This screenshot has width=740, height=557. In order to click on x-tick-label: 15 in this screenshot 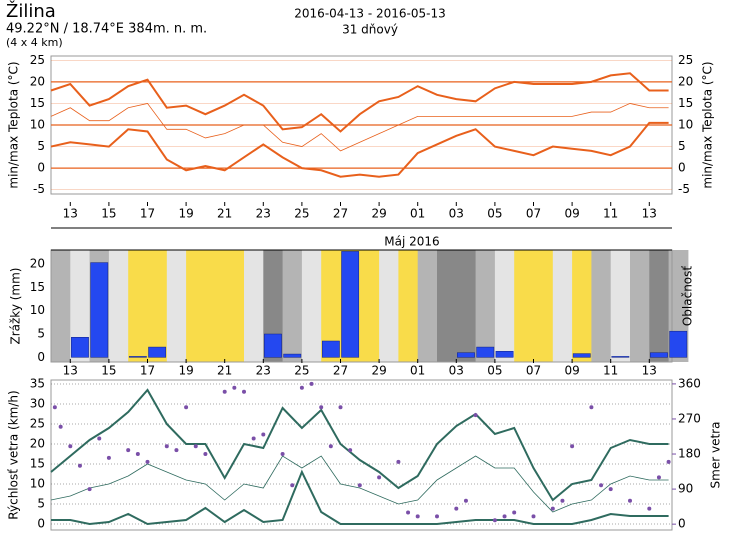, I will do `click(108, 214)`.